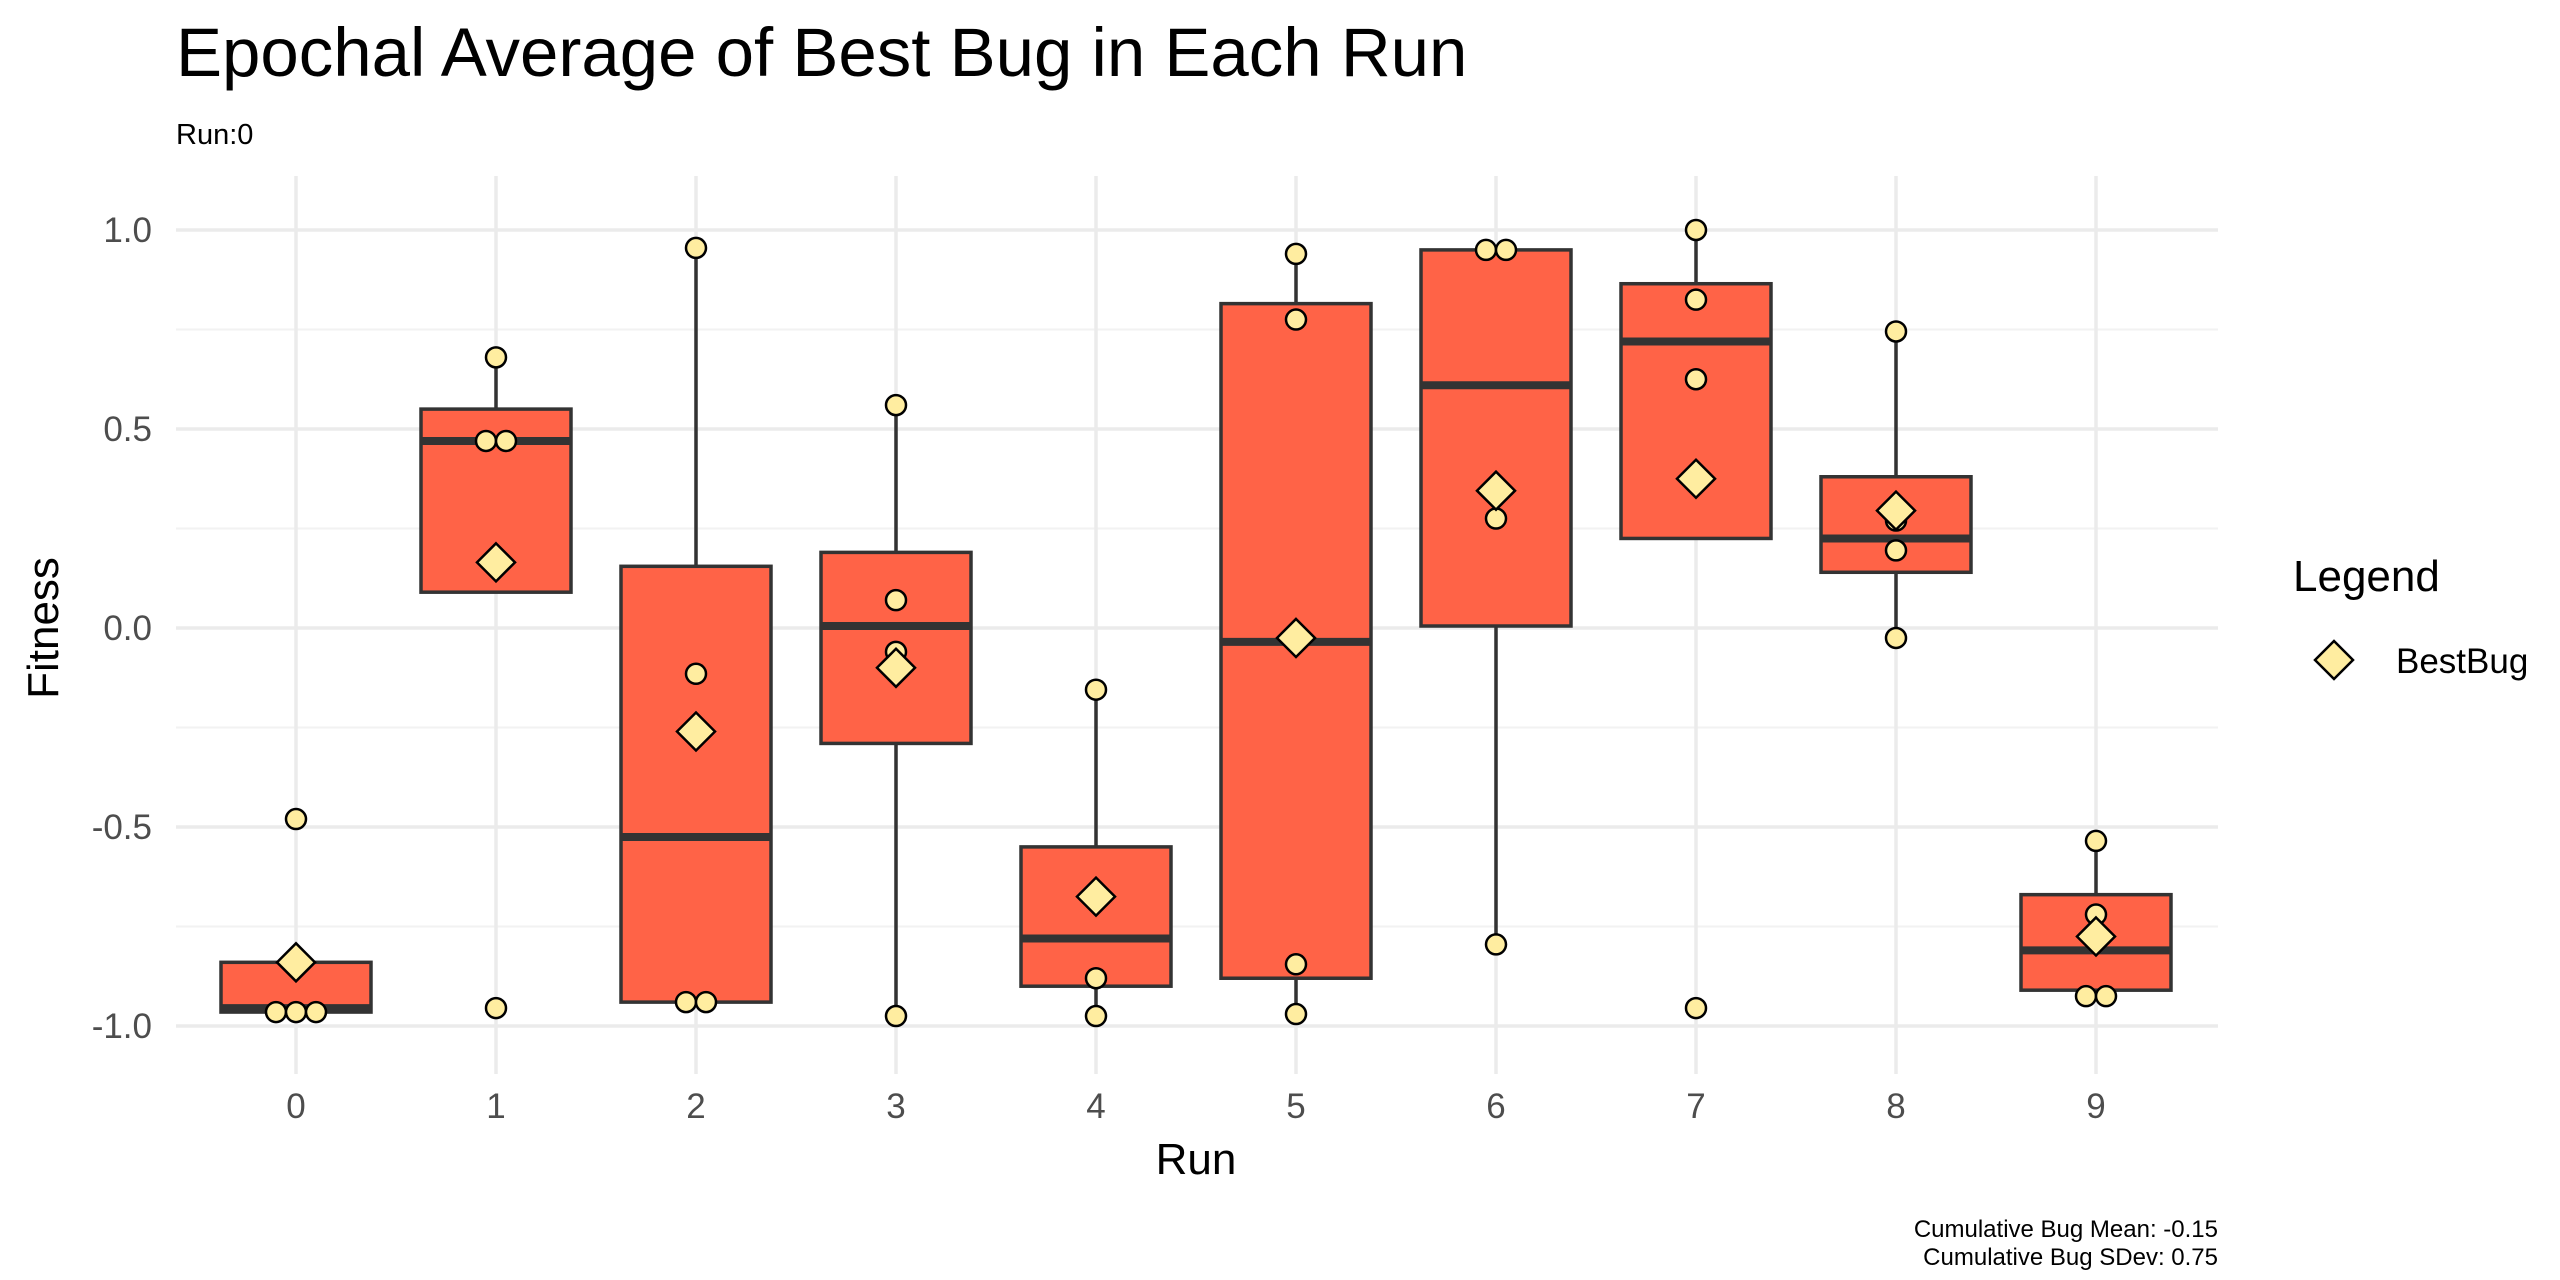 Image resolution: width=2560 pixels, height=1280 pixels. I want to click on y-tick-label: -0.5, so click(122, 827).